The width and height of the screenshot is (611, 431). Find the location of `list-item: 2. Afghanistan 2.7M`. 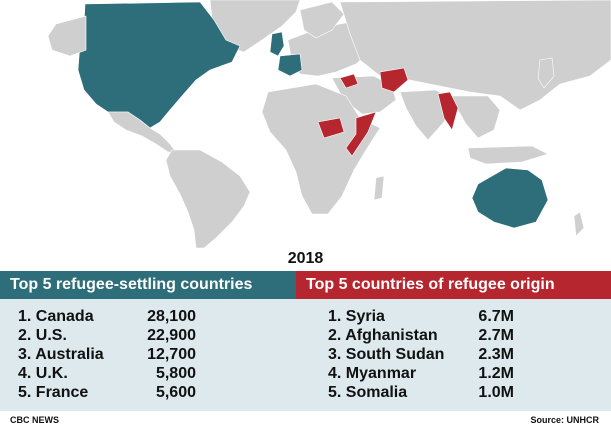

list-item: 2. Afghanistan 2.7M is located at coordinates (421, 335).